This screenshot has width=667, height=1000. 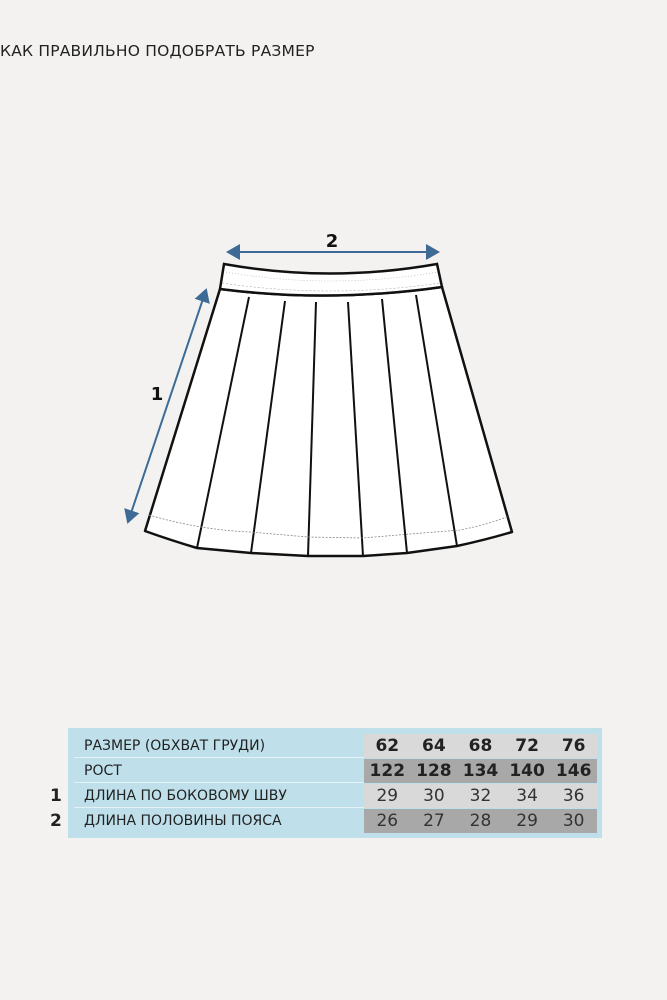 I want to click on row-label: ДЛИНА ПОЛОВИНЫ ПОЯСА, so click(x=183, y=821).